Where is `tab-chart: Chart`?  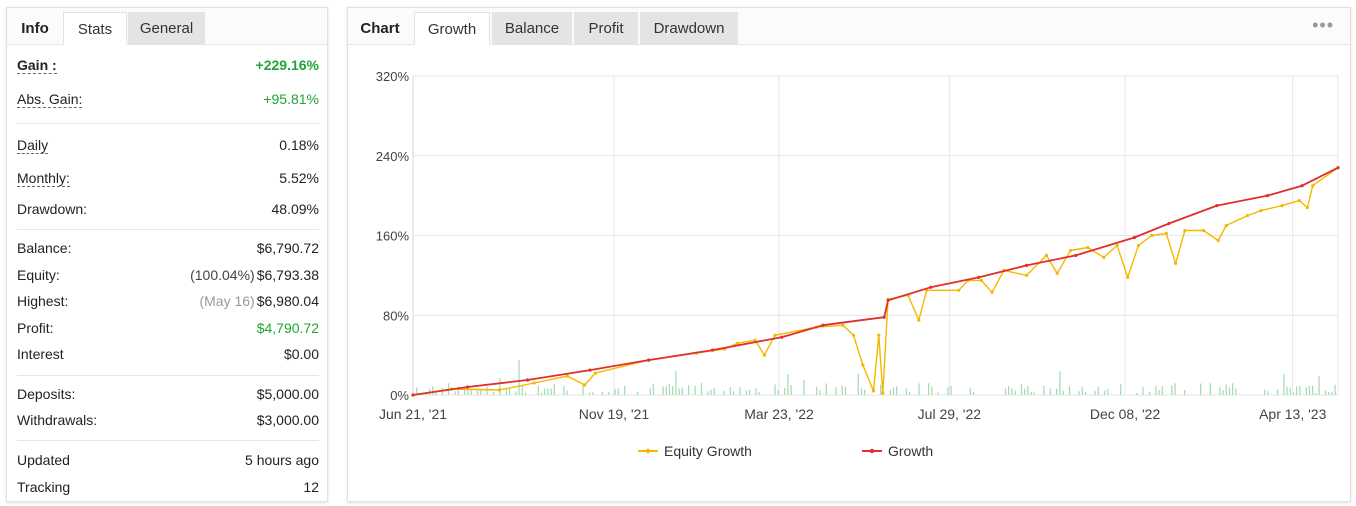 tab-chart: Chart is located at coordinates (380, 28).